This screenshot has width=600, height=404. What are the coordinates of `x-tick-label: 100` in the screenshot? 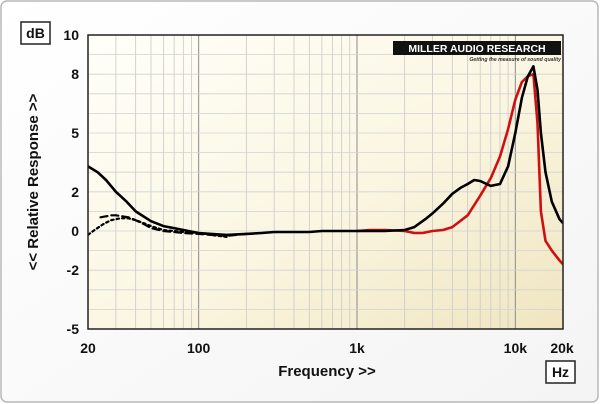 It's located at (199, 348).